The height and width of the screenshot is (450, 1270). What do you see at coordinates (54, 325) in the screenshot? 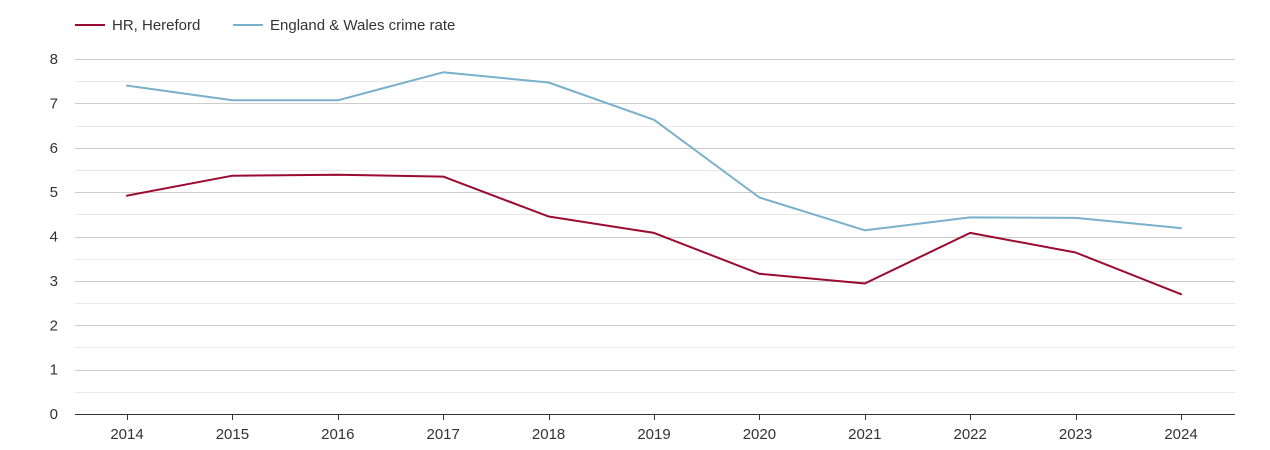
I see `y-tick-label: 2` at bounding box center [54, 325].